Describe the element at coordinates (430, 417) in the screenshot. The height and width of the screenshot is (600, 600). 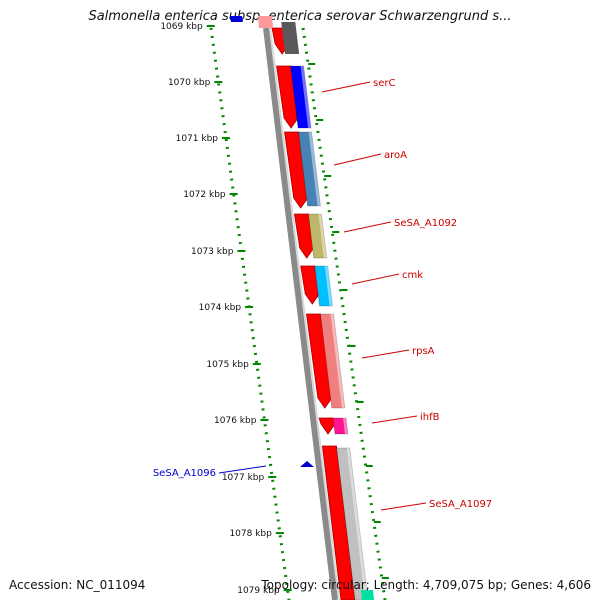
I see `gene-label-ihfb: ihfB` at that location.